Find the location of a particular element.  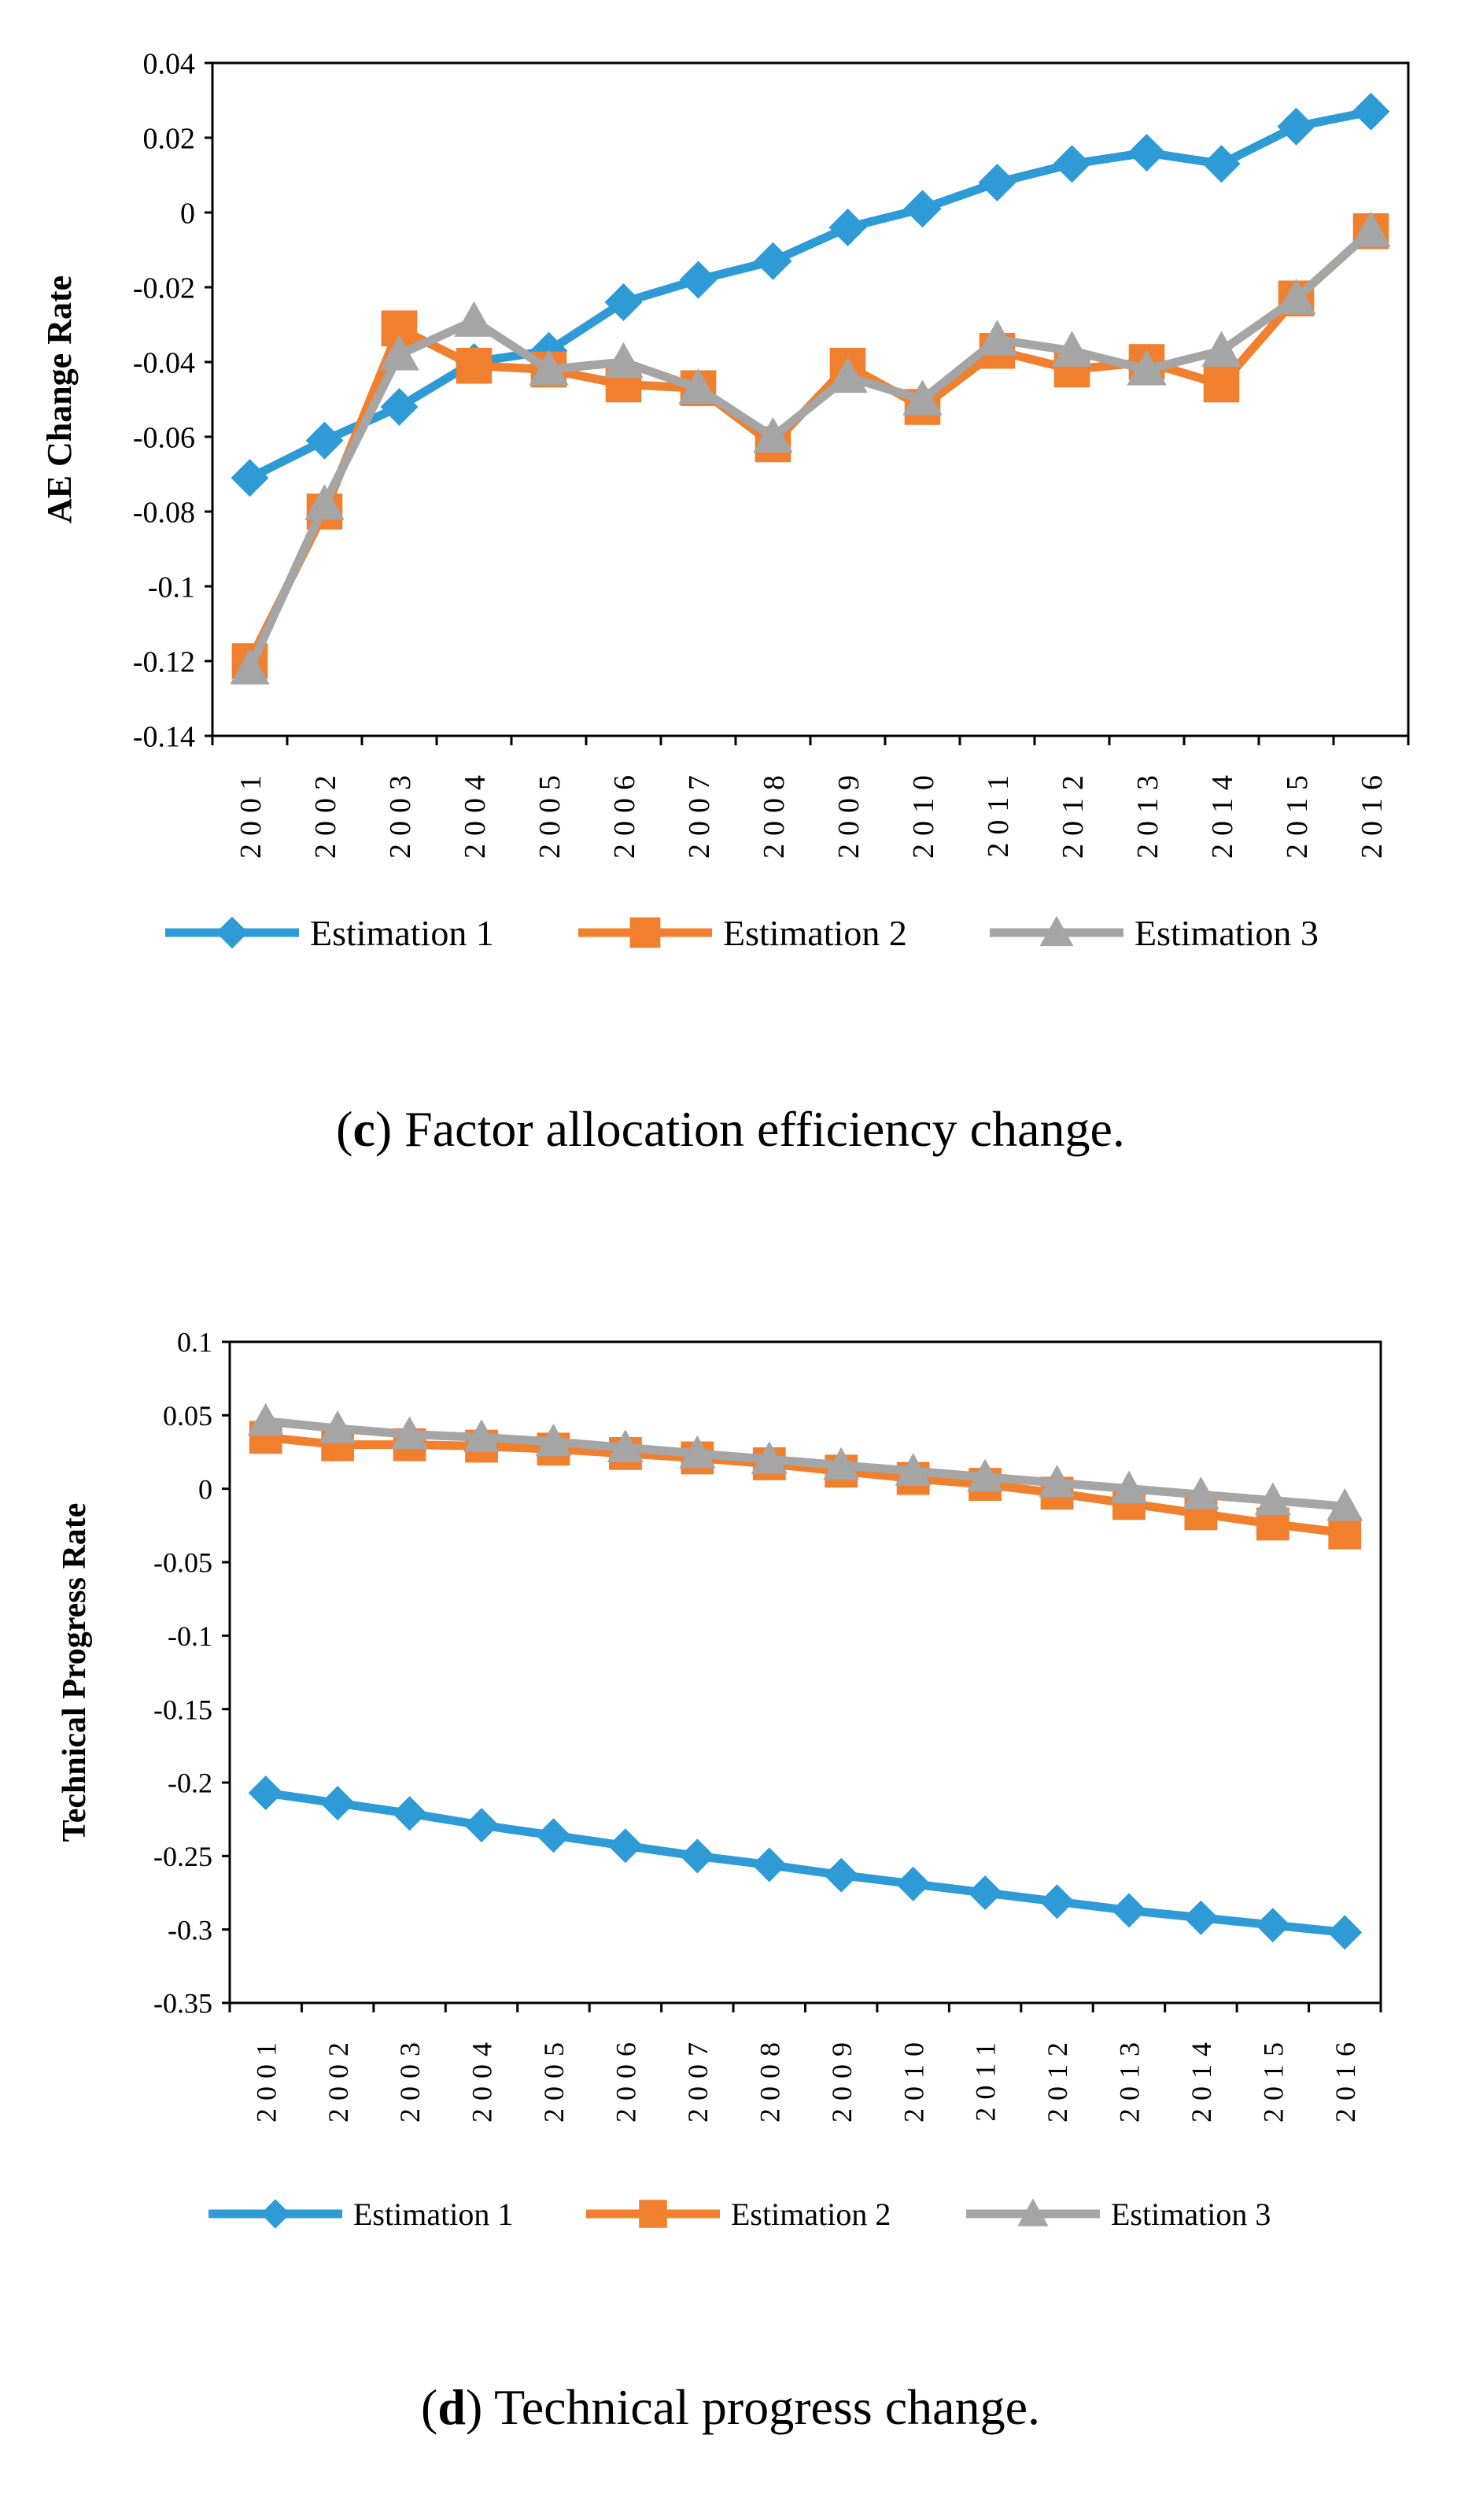

x-tick-label: 2013 is located at coordinates (1130, 2078).